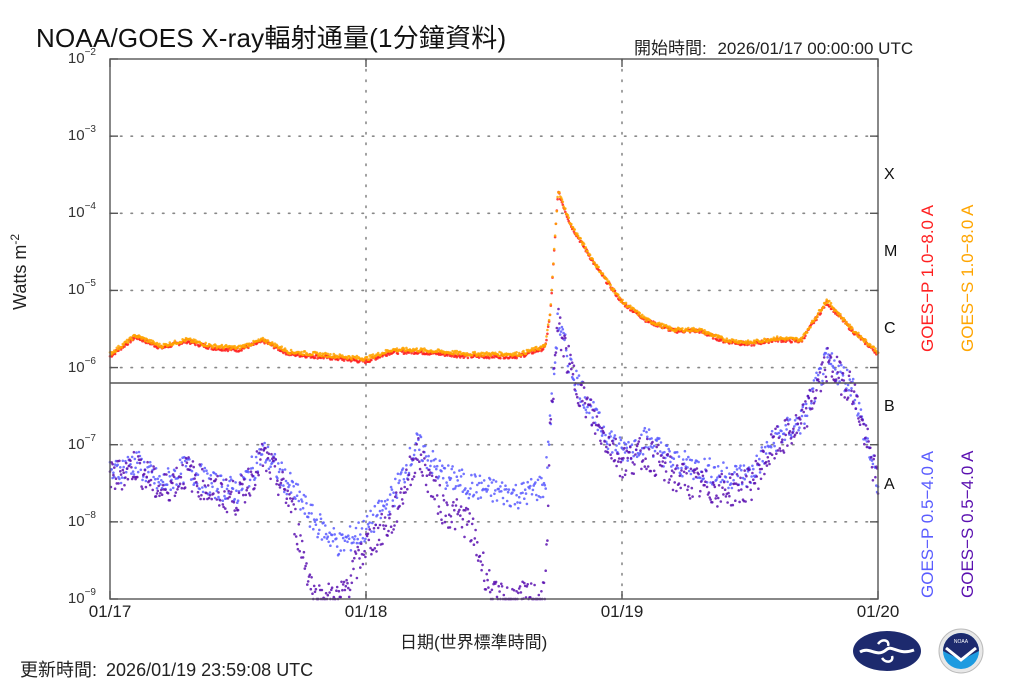 This screenshot has width=1024, height=683. I want to click on update-time: 更新時間: 2026/01/19 23:59:08 UTC, so click(166, 669).